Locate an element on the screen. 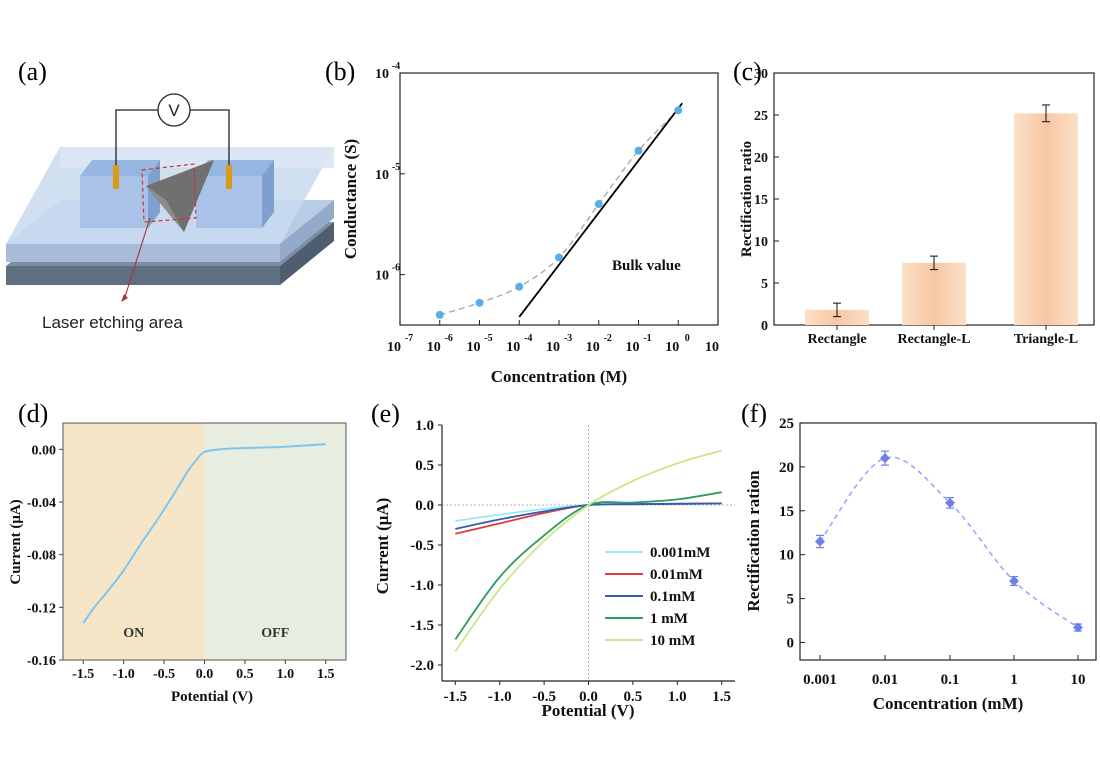  chart-f-xtick-label: 1 is located at coordinates (1014, 680).